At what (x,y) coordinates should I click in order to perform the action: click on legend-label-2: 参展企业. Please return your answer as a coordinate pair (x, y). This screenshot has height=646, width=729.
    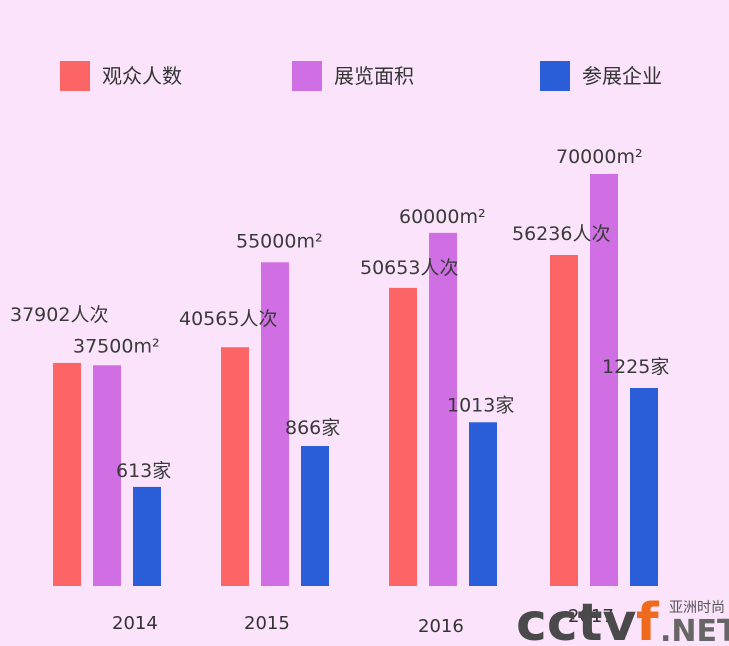
    Looking at the image, I should click on (622, 76).